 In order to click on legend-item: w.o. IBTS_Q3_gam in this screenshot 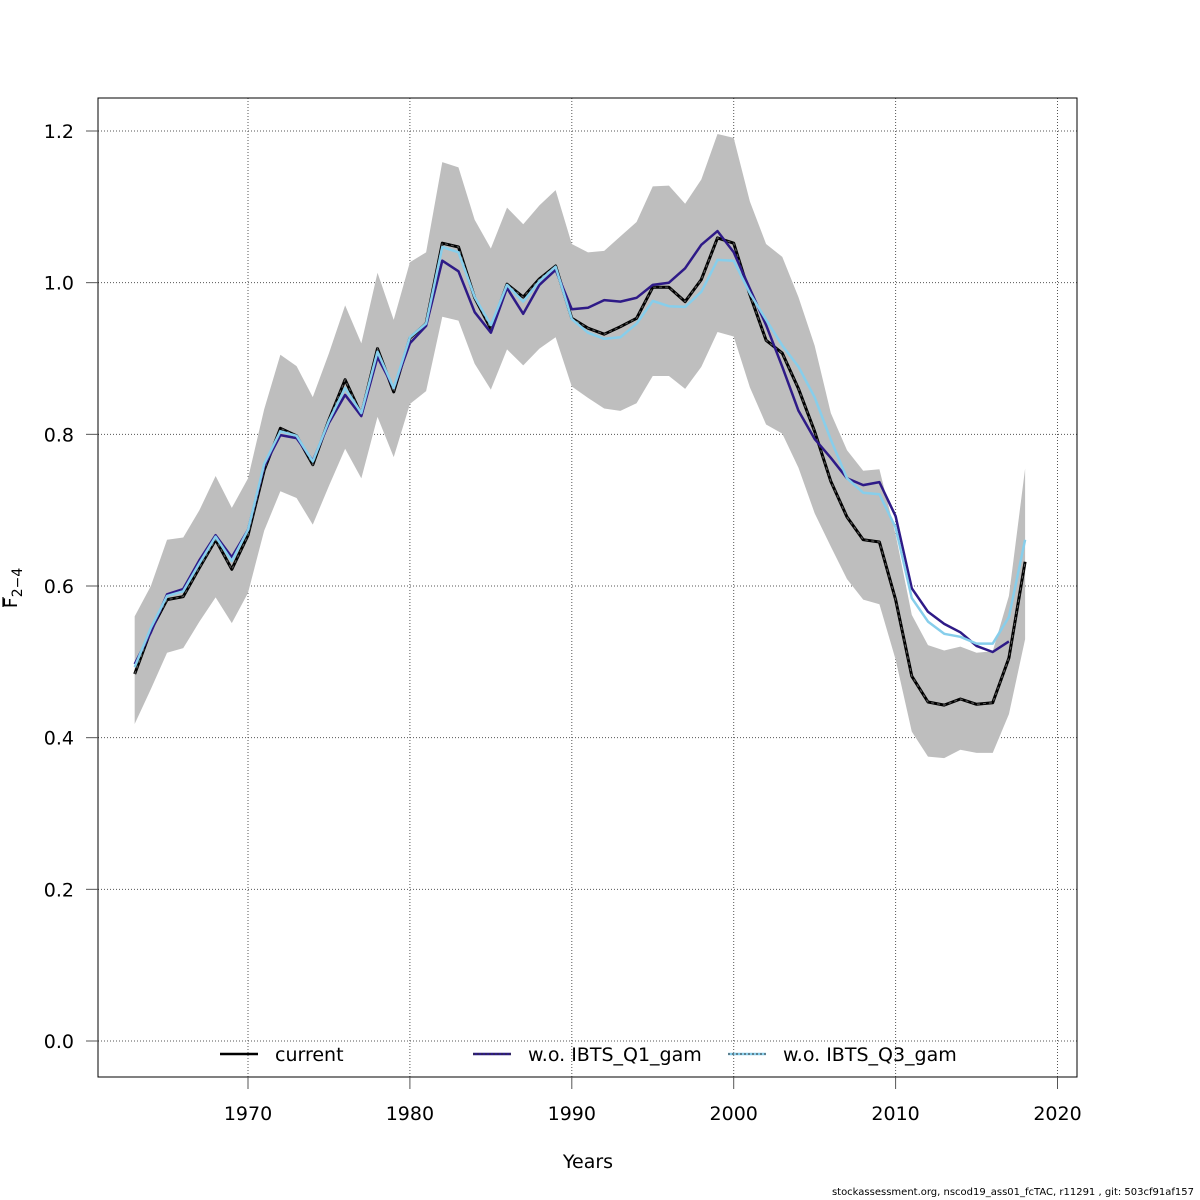, I will do `click(842, 1055)`.